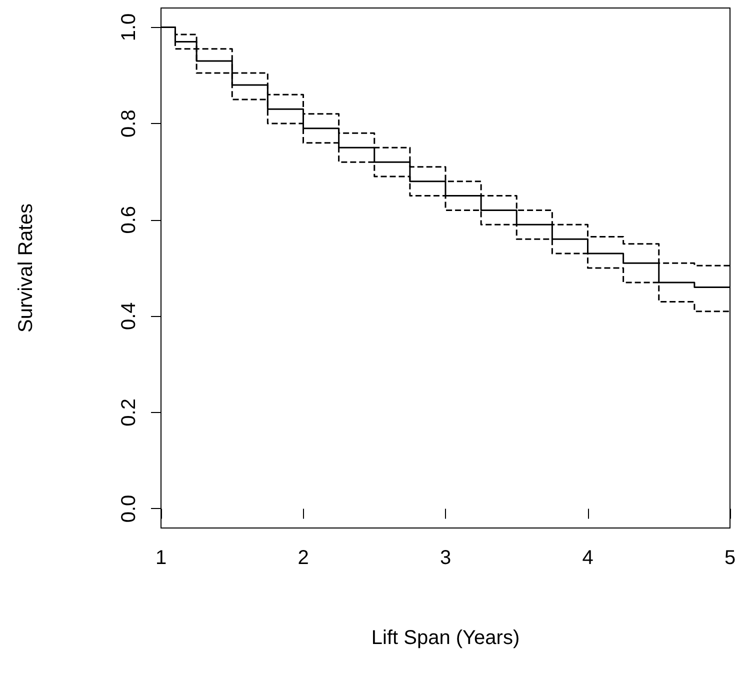 The height and width of the screenshot is (689, 741). What do you see at coordinates (446, 558) in the screenshot?
I see `x-tick-label: 3` at bounding box center [446, 558].